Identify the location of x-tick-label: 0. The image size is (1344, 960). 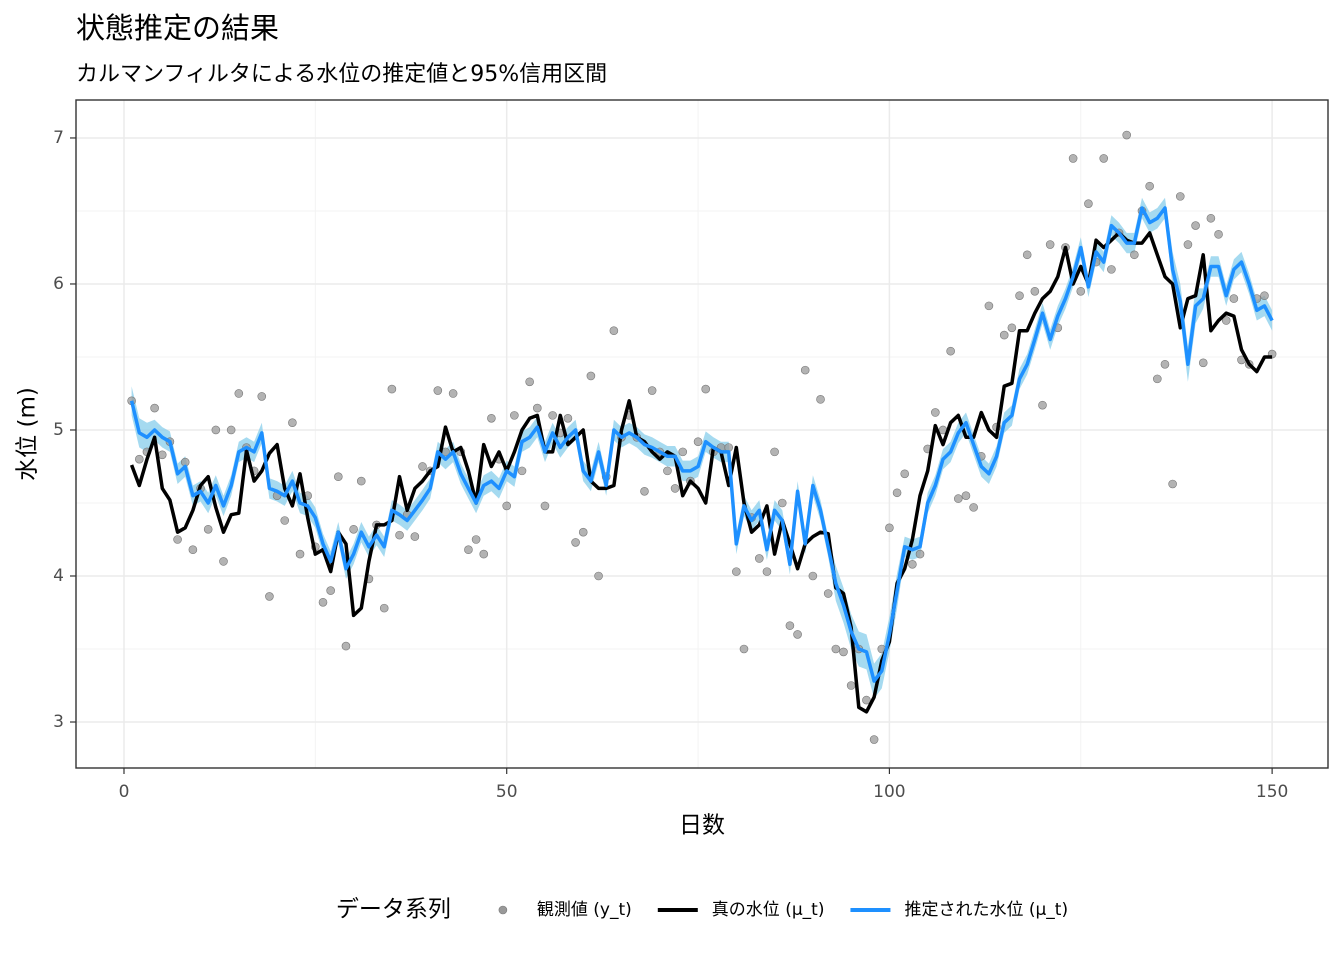
(124, 792).